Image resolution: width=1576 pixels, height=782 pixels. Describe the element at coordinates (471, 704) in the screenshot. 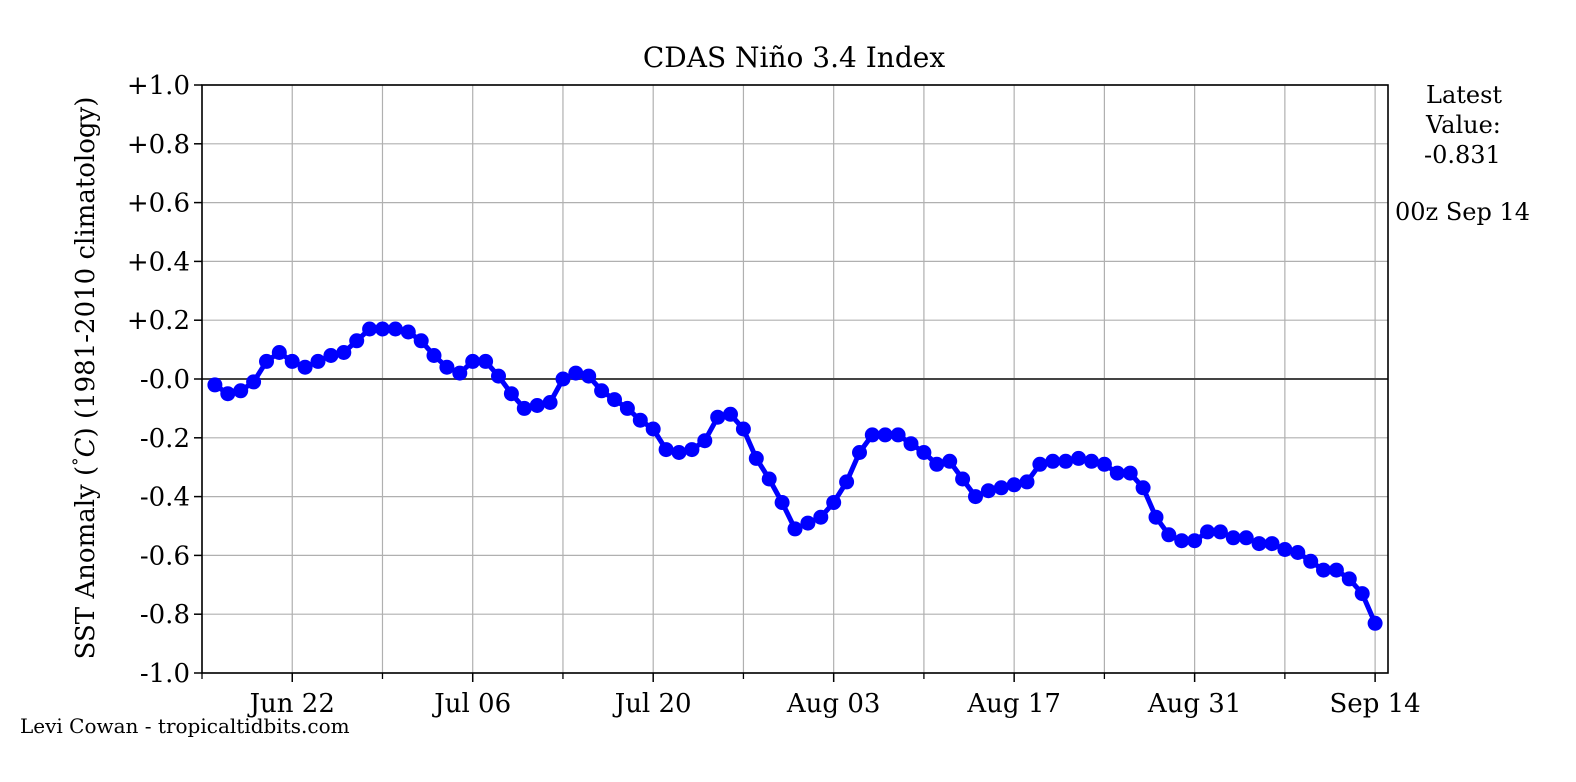

I see `x-tick-label: Jul 06` at that location.